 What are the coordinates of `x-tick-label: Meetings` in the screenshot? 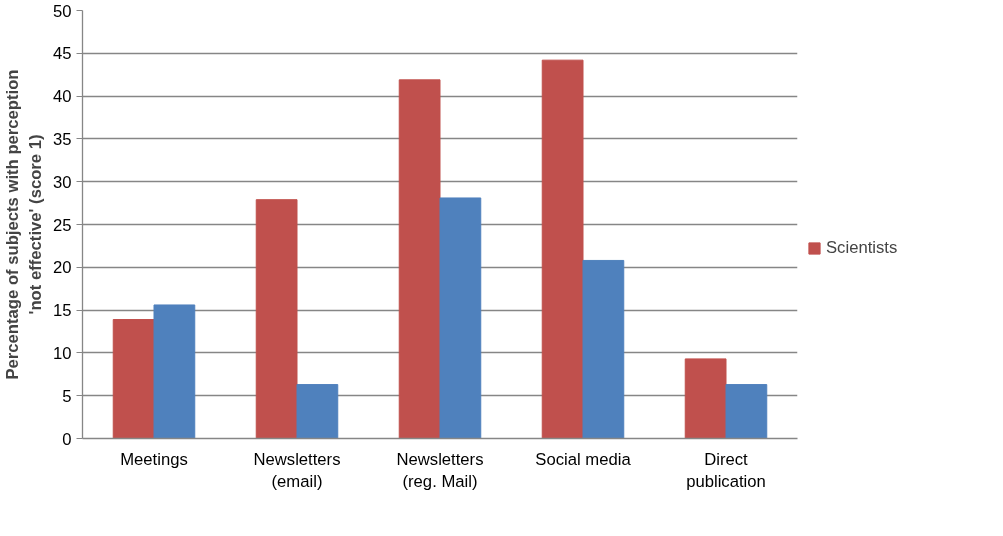 It's located at (154, 459).